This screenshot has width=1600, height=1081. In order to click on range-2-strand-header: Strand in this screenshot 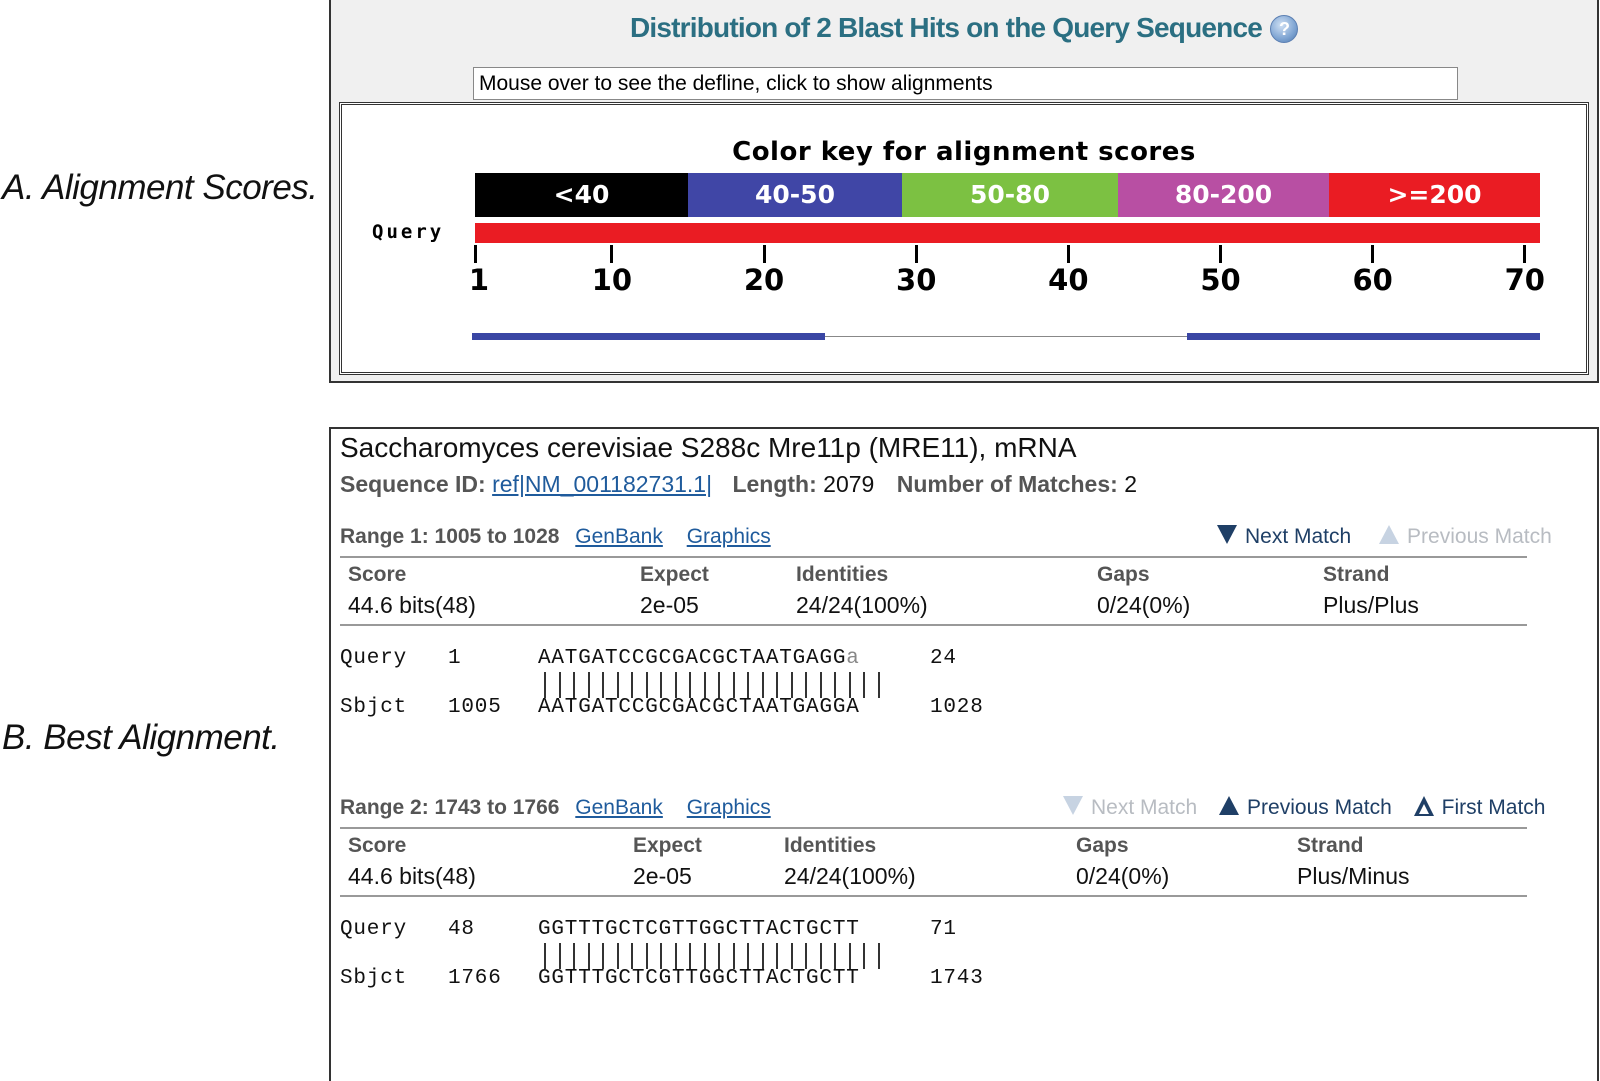, I will do `click(1330, 845)`.